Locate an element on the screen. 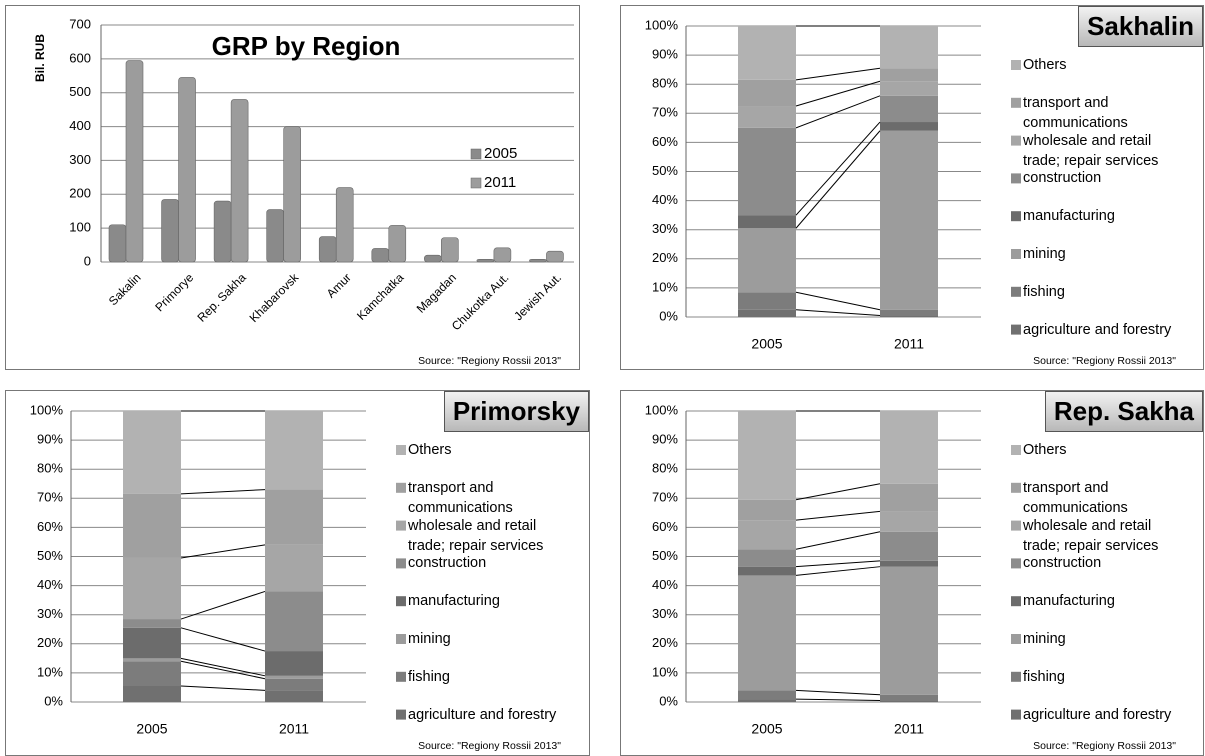 This screenshot has width=1205, height=756. x-tick-label: Amur is located at coordinates (339, 285).